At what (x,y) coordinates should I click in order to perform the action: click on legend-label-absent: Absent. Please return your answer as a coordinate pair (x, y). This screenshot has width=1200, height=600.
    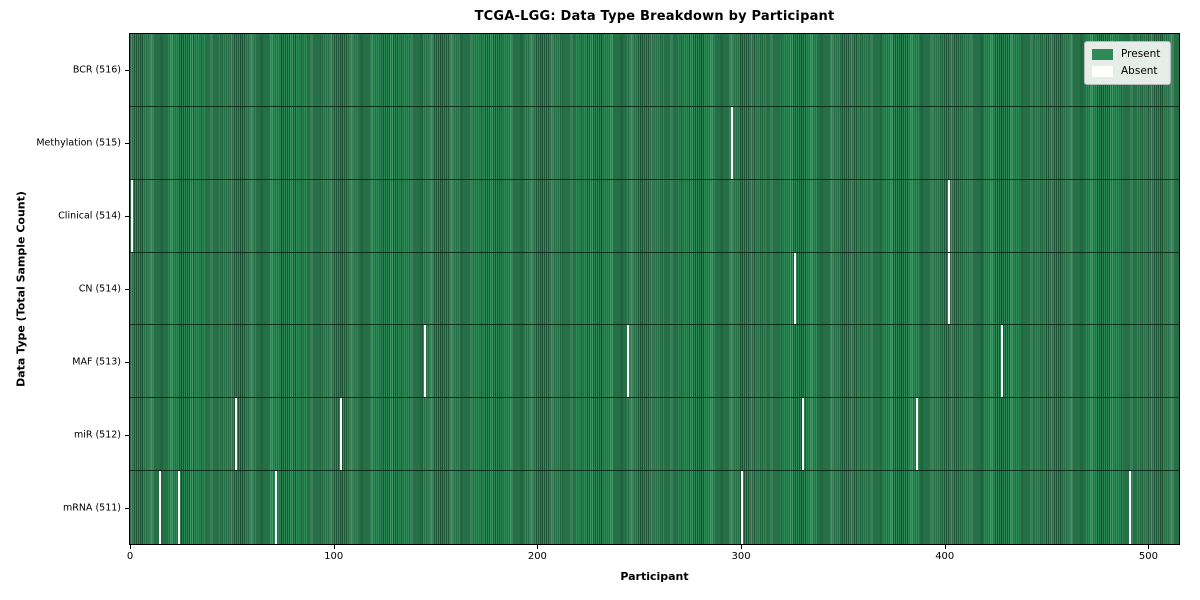
    Looking at the image, I should click on (1139, 71).